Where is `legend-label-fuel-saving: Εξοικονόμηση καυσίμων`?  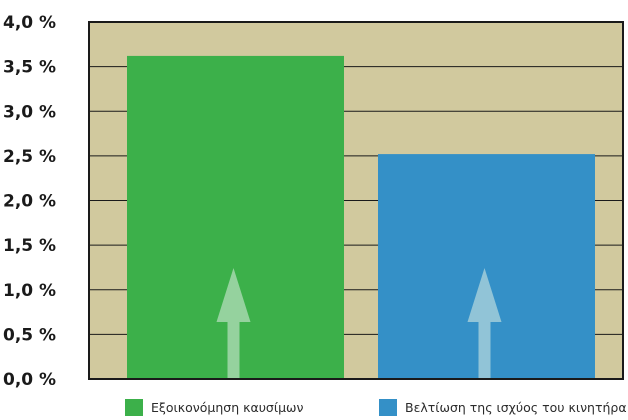 legend-label-fuel-saving: Εξοικονόμηση καυσίμων is located at coordinates (227, 407).